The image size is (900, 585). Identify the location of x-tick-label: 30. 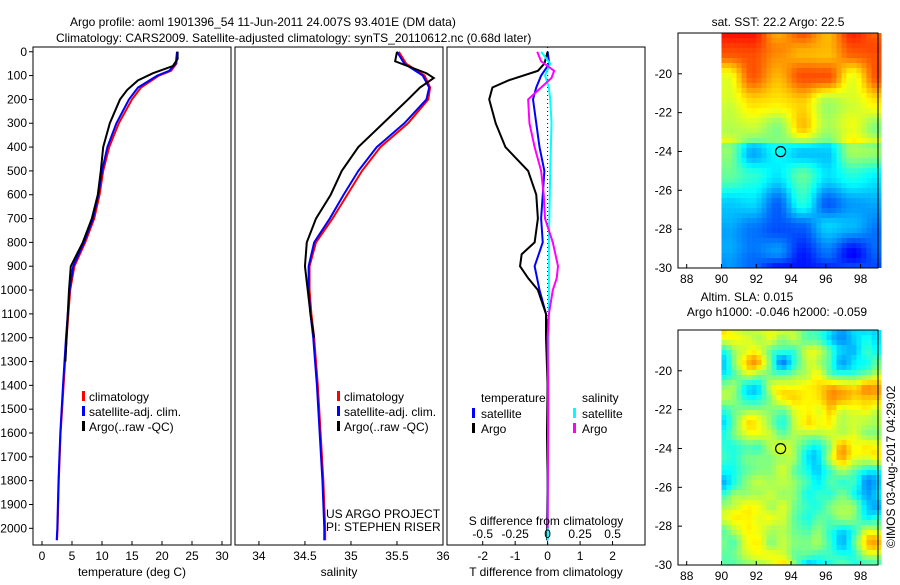
(222, 556).